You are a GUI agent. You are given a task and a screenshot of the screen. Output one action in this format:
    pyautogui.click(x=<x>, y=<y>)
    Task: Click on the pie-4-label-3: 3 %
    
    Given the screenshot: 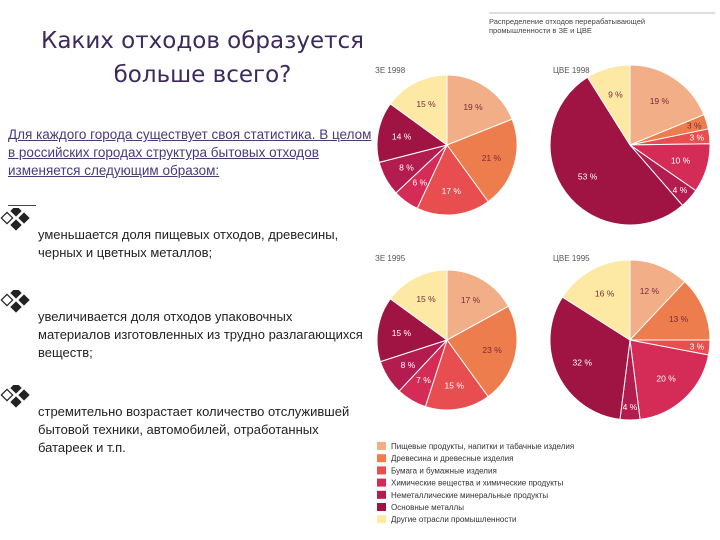 What is the action you would take?
    pyautogui.click(x=697, y=346)
    